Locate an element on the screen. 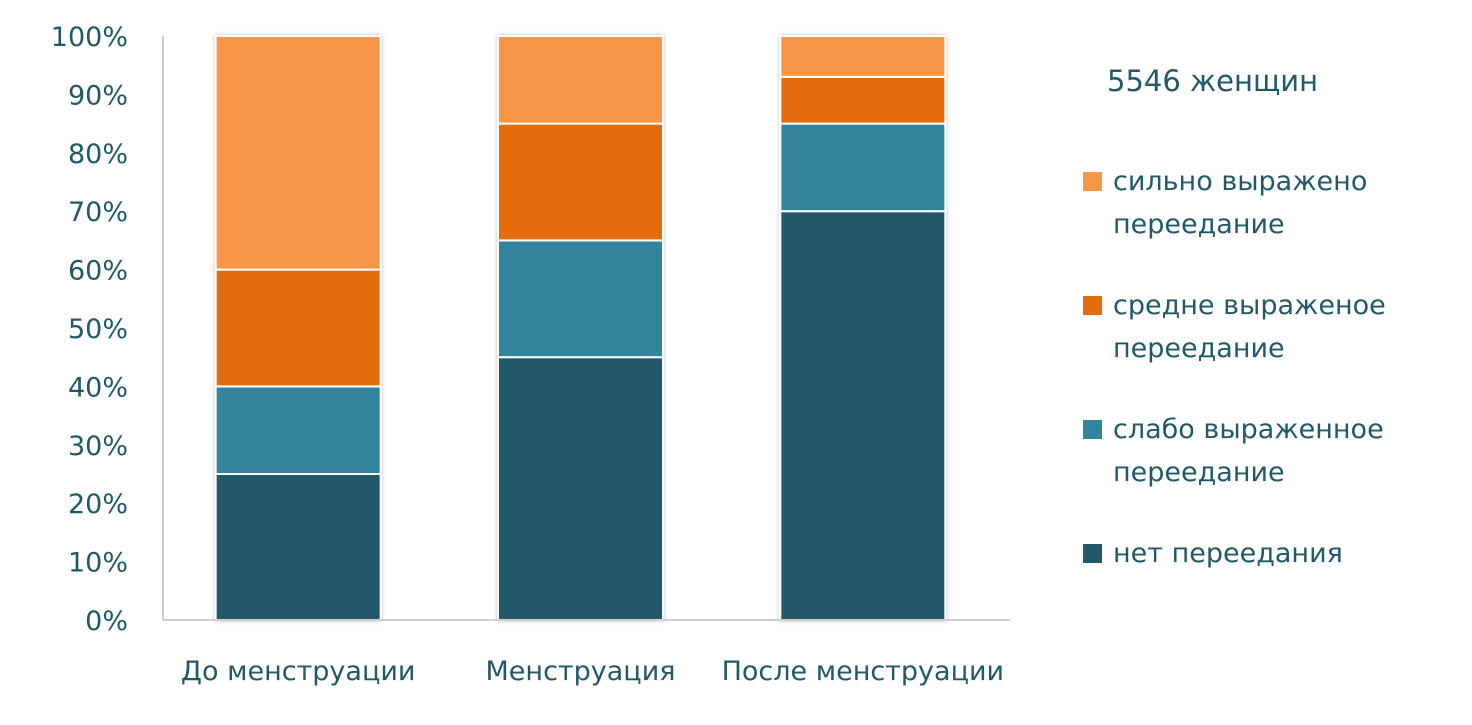 The image size is (1472, 725). x-tick-label: После менструации is located at coordinates (863, 671).